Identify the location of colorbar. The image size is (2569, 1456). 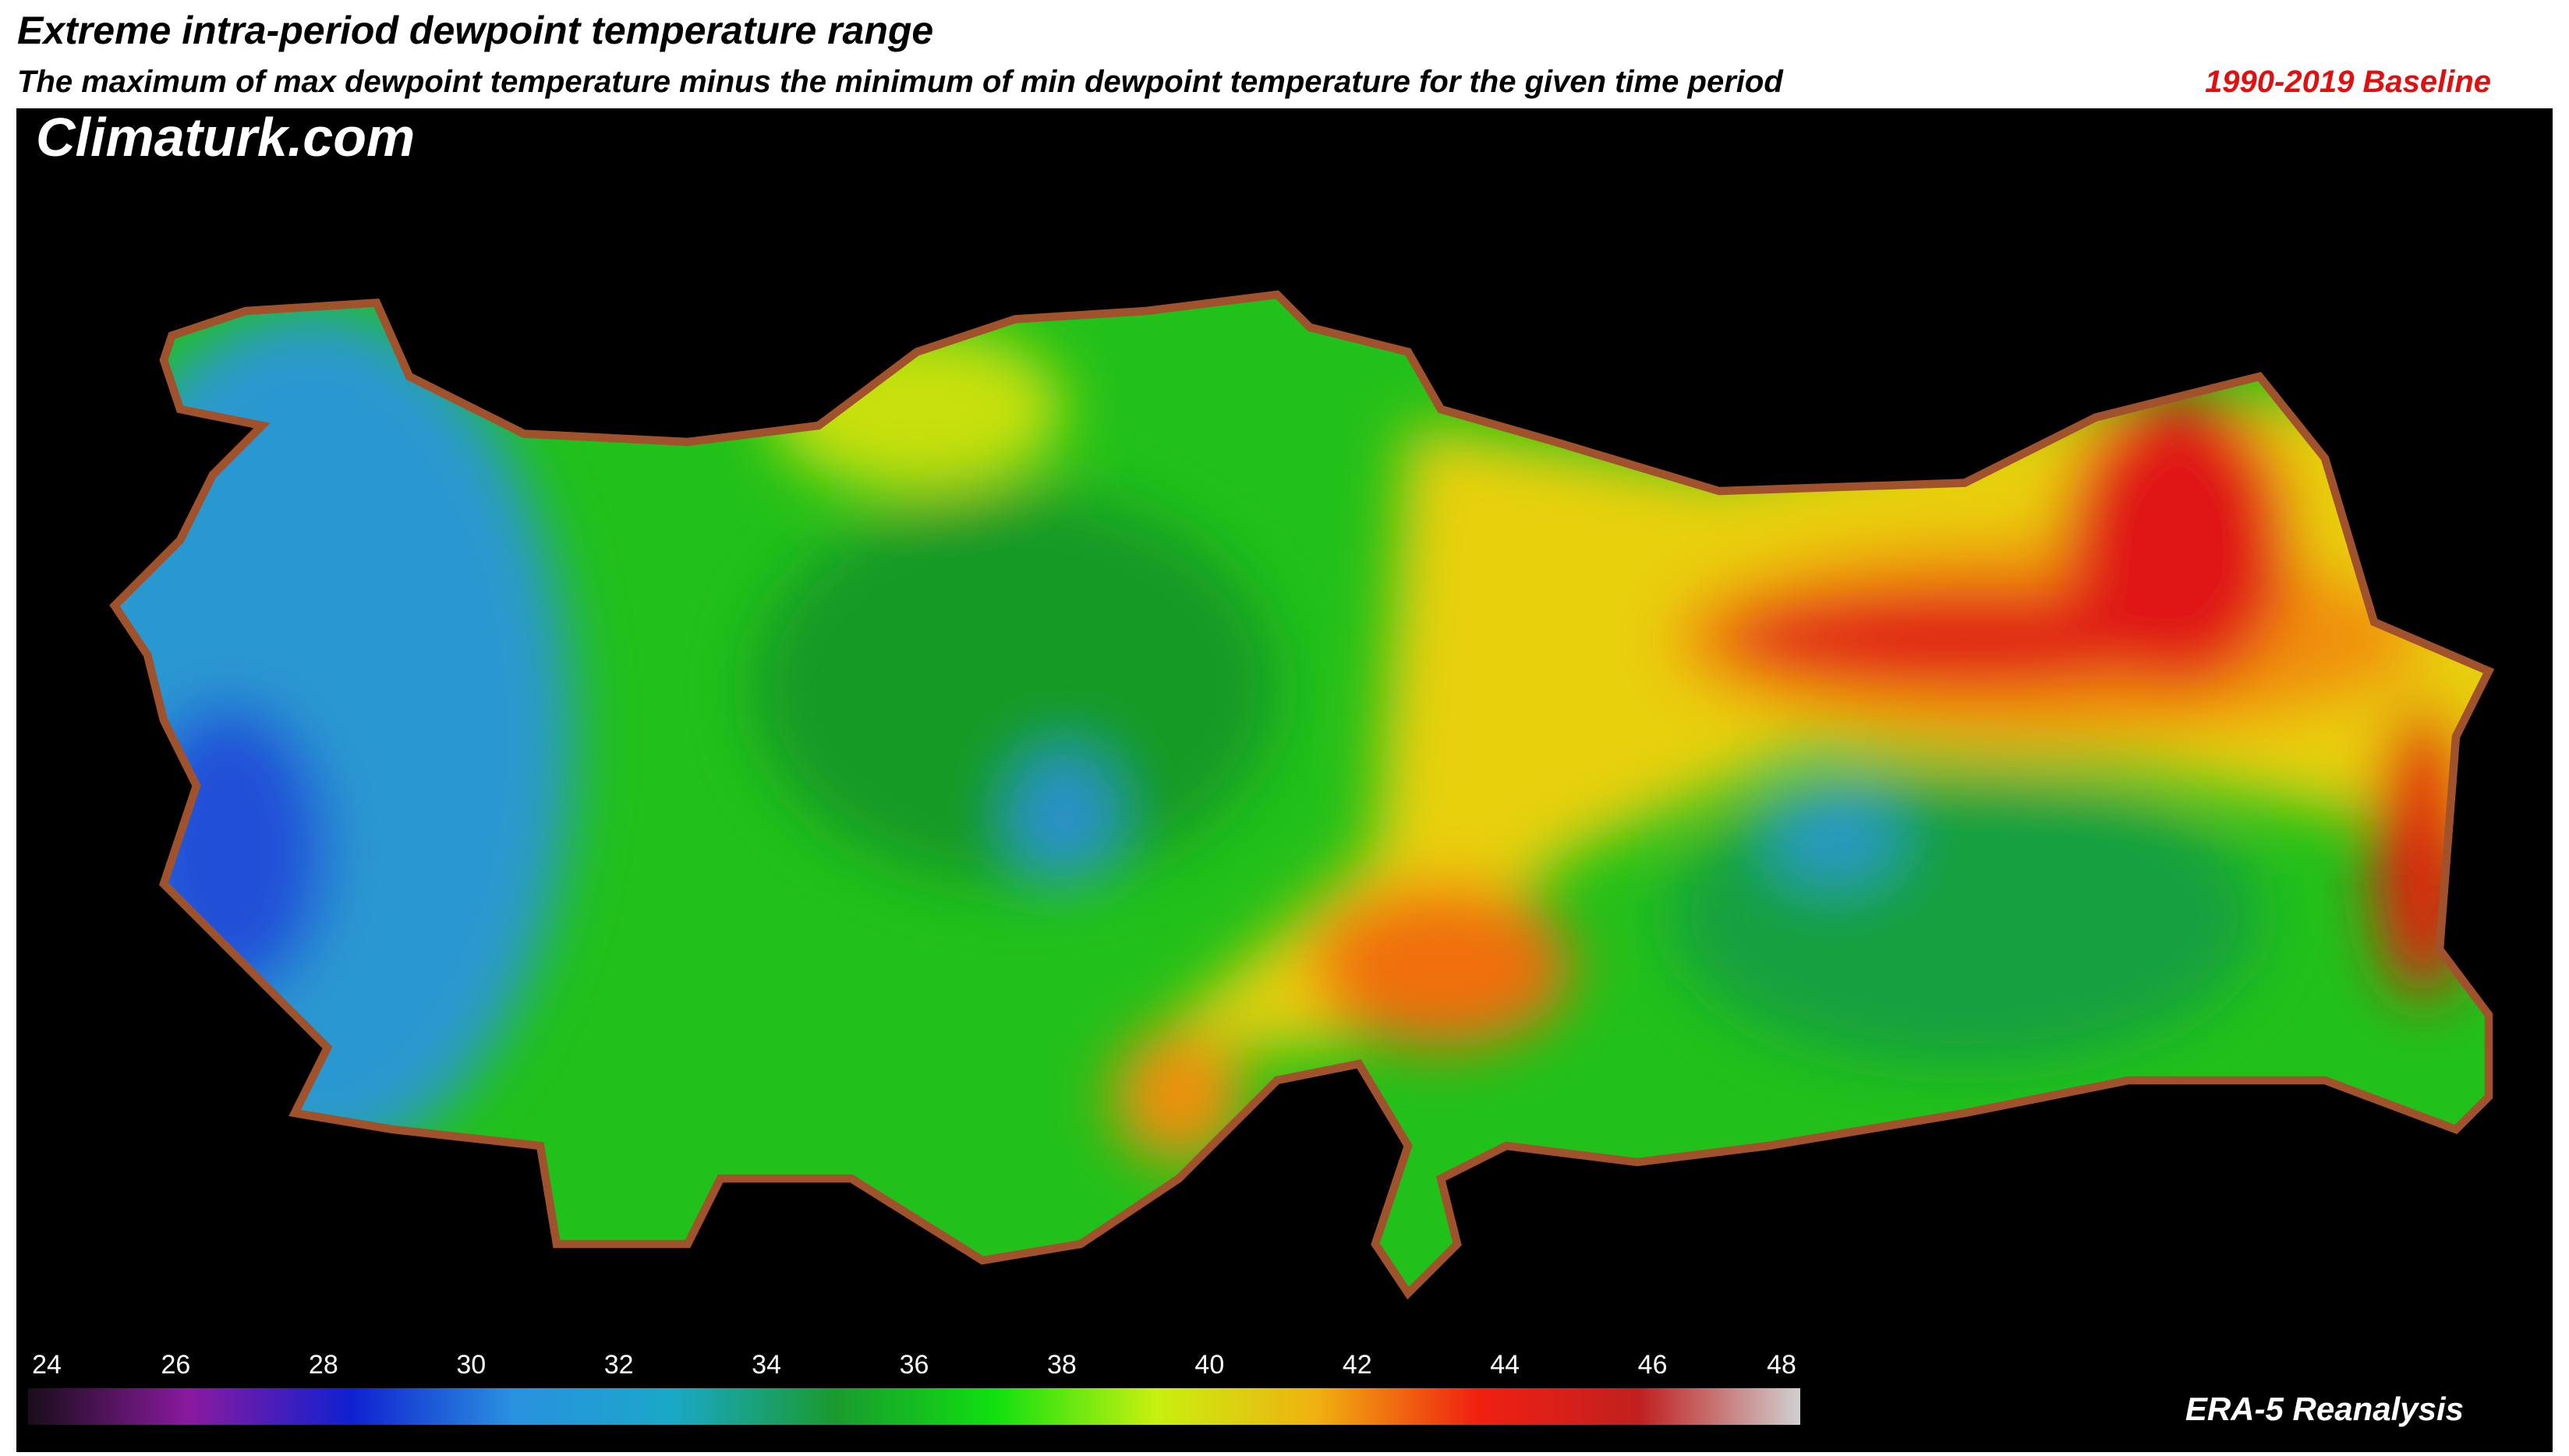
(914, 1406).